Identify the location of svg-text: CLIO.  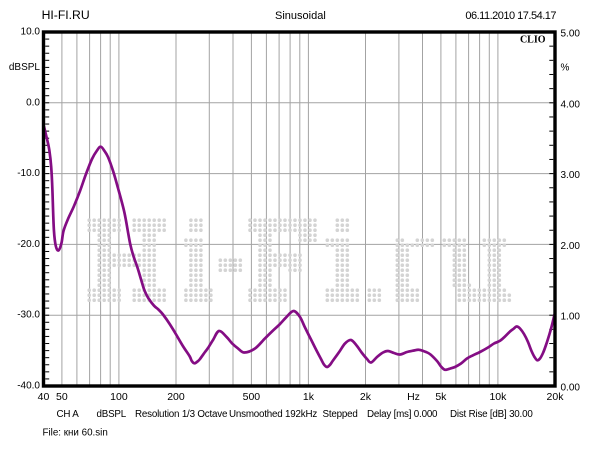
(533, 40).